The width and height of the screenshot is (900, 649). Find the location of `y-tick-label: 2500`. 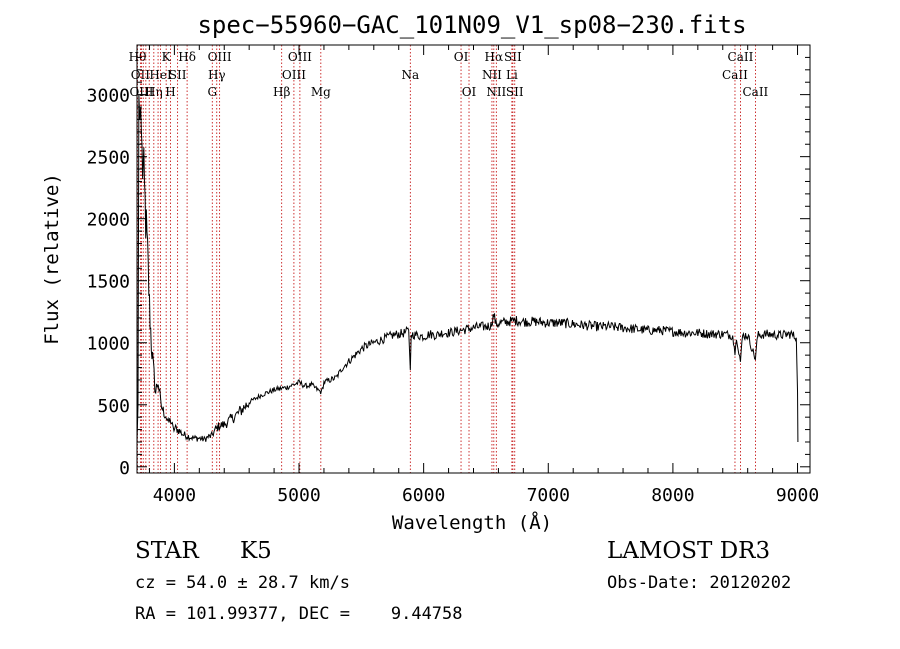

y-tick-label: 2500 is located at coordinates (108, 158).